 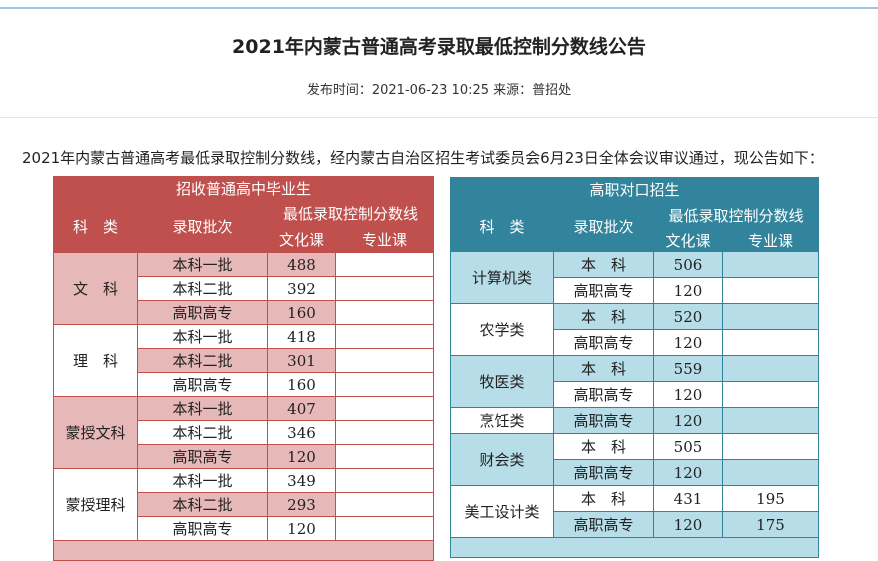 What do you see at coordinates (439, 90) in the screenshot?
I see `publish-meta: 发布时间：2021-06-23 10:25 来源：普招处` at bounding box center [439, 90].